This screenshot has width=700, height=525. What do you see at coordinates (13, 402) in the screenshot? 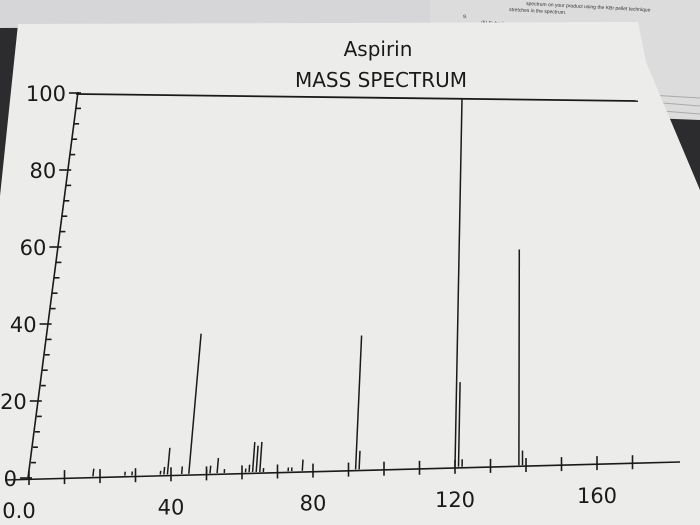
I see `y-tick-label: 20` at bounding box center [13, 402].